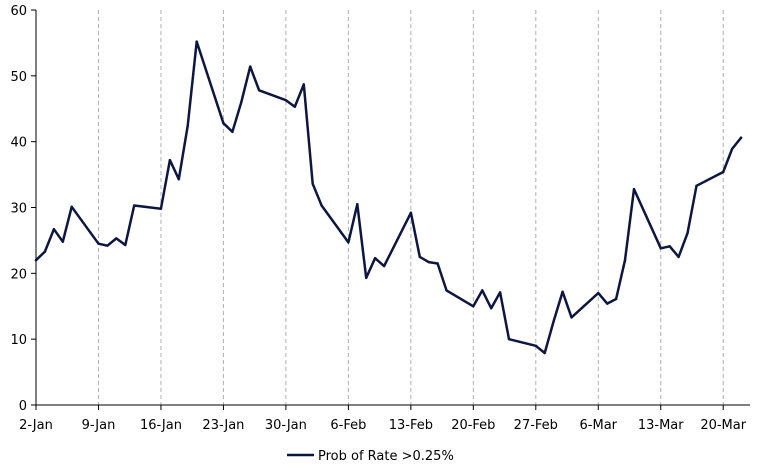 This screenshot has height=468, width=758. I want to click on x-tick-label: 23-Jan, so click(223, 425).